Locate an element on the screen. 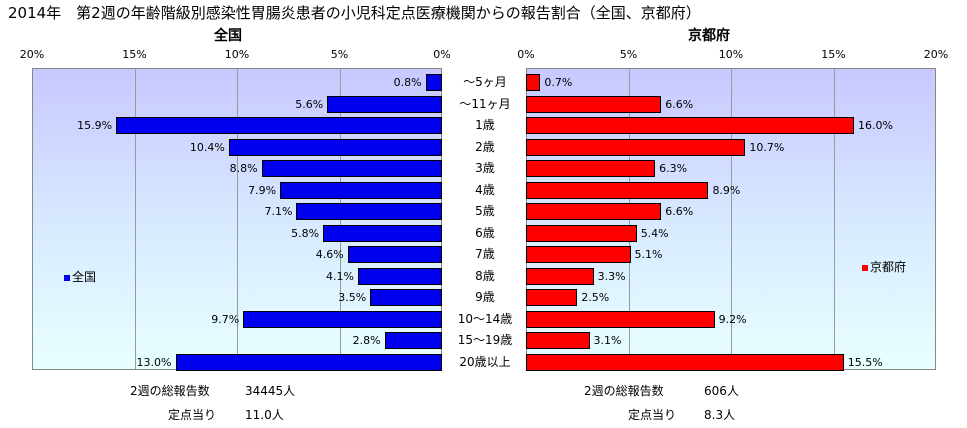 The width and height of the screenshot is (967, 428). category-label: ～11ヶ月 is located at coordinates (485, 103).